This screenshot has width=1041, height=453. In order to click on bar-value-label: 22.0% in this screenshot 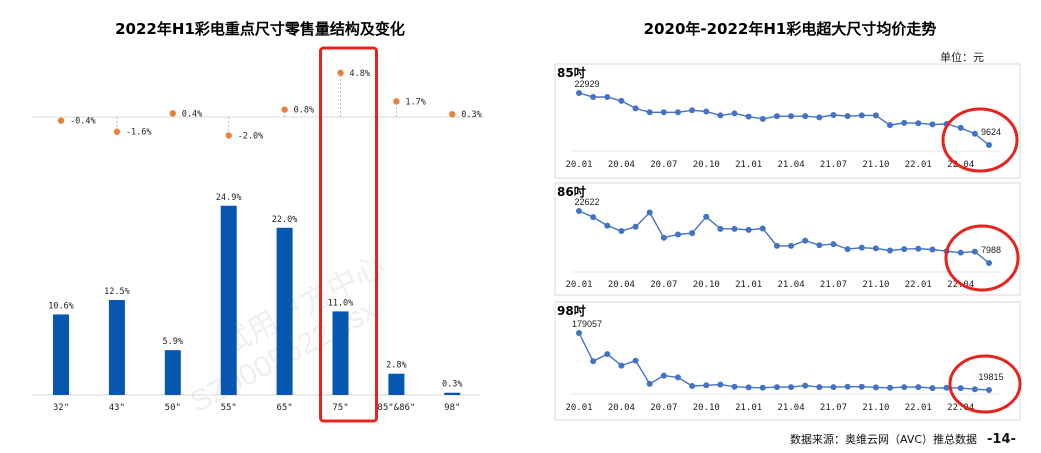, I will do `click(285, 220)`.